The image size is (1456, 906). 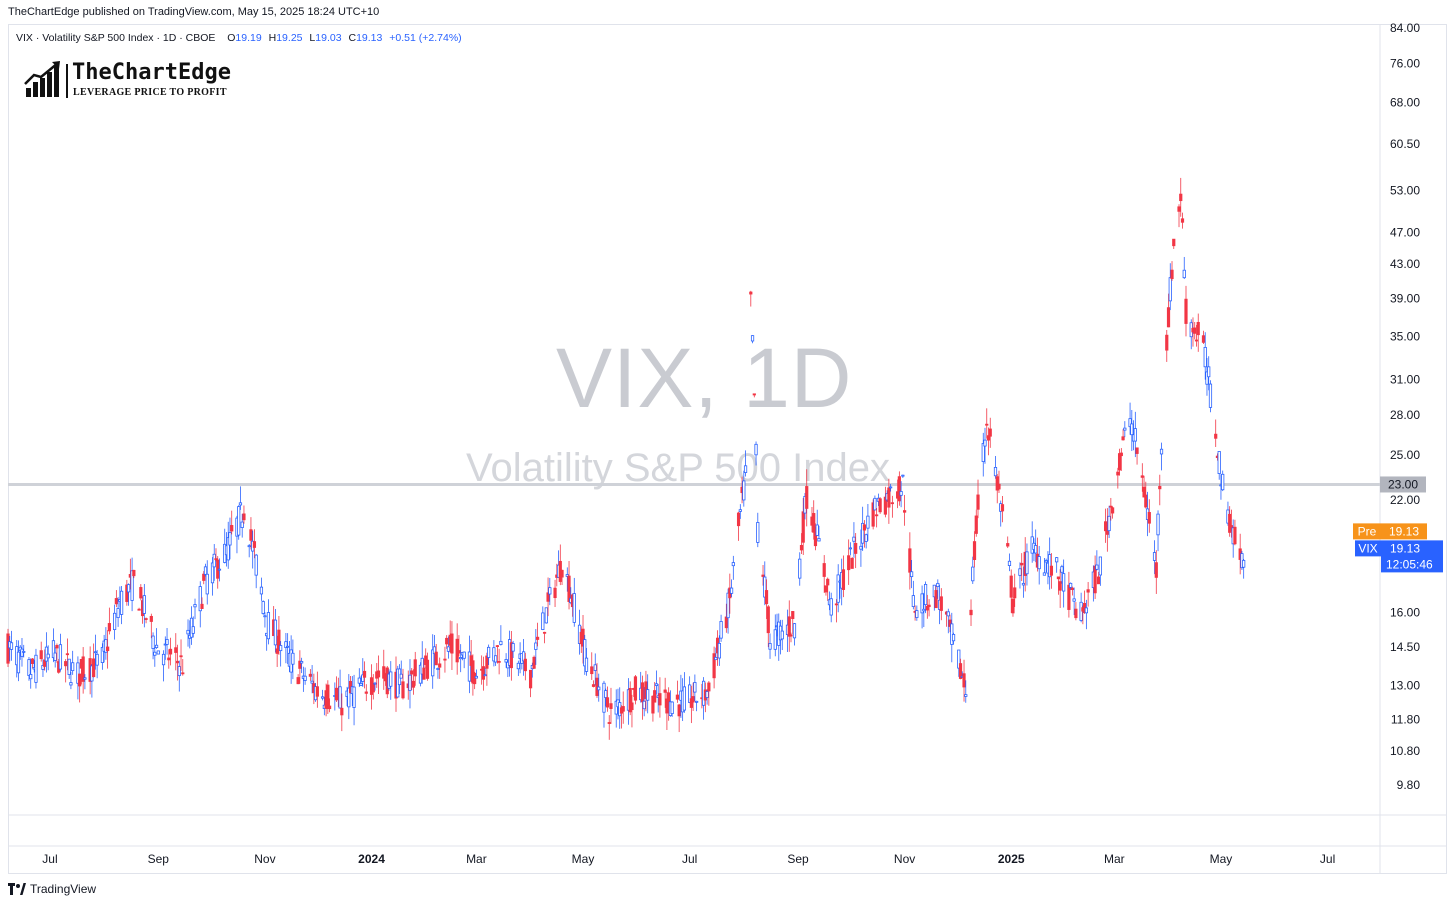 What do you see at coordinates (272, 38) in the screenshot?
I see `high-label: H` at bounding box center [272, 38].